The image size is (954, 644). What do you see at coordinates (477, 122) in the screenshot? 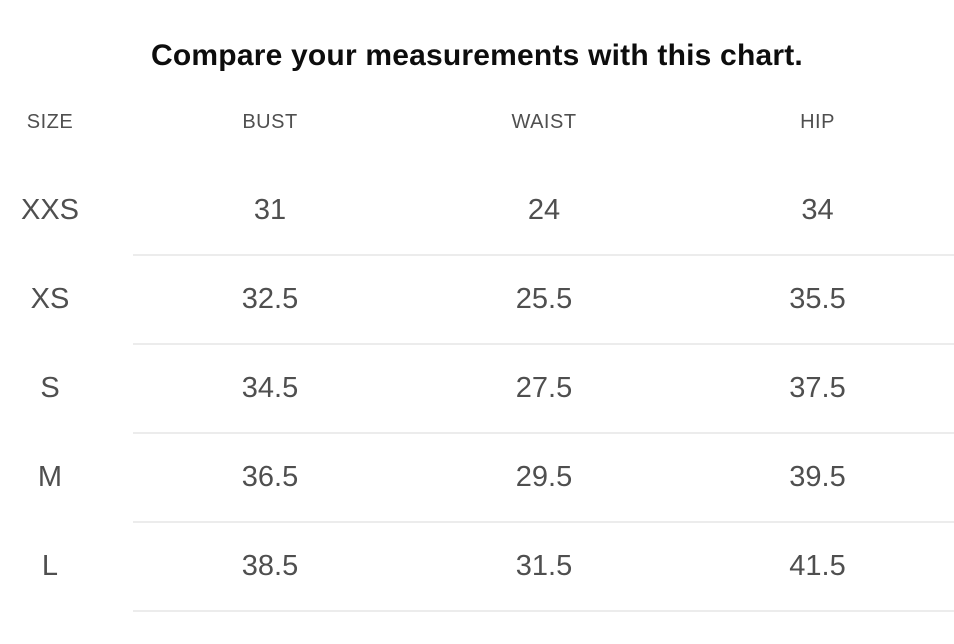
I see `header-row: SIZE BUST WAIST HIP` at bounding box center [477, 122].